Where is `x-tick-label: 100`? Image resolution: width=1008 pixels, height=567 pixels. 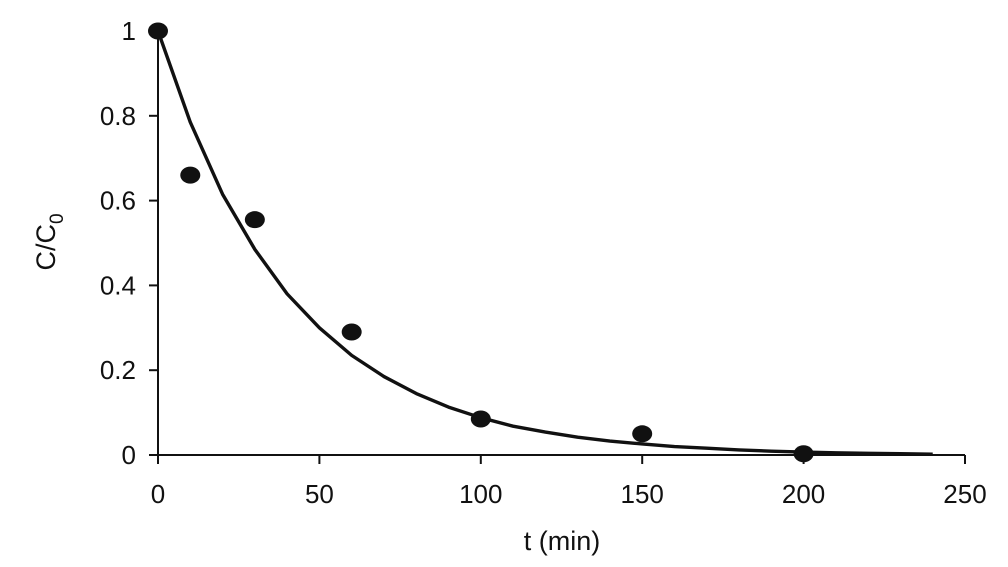 x-tick-label: 100 is located at coordinates (480, 494).